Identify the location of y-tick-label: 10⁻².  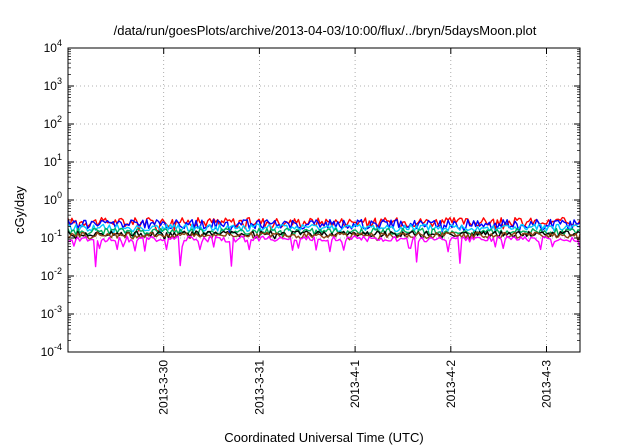
(51, 274).